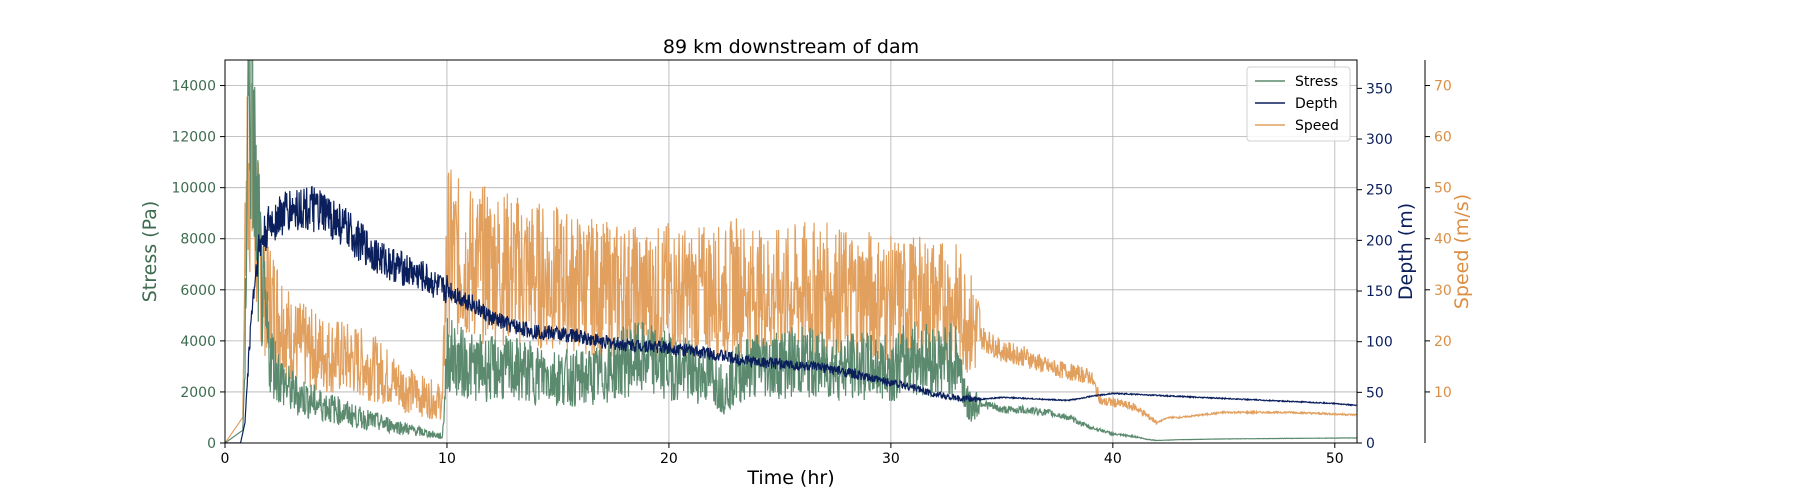  I want to click on stress-tick-label: 10000, so click(193, 189).